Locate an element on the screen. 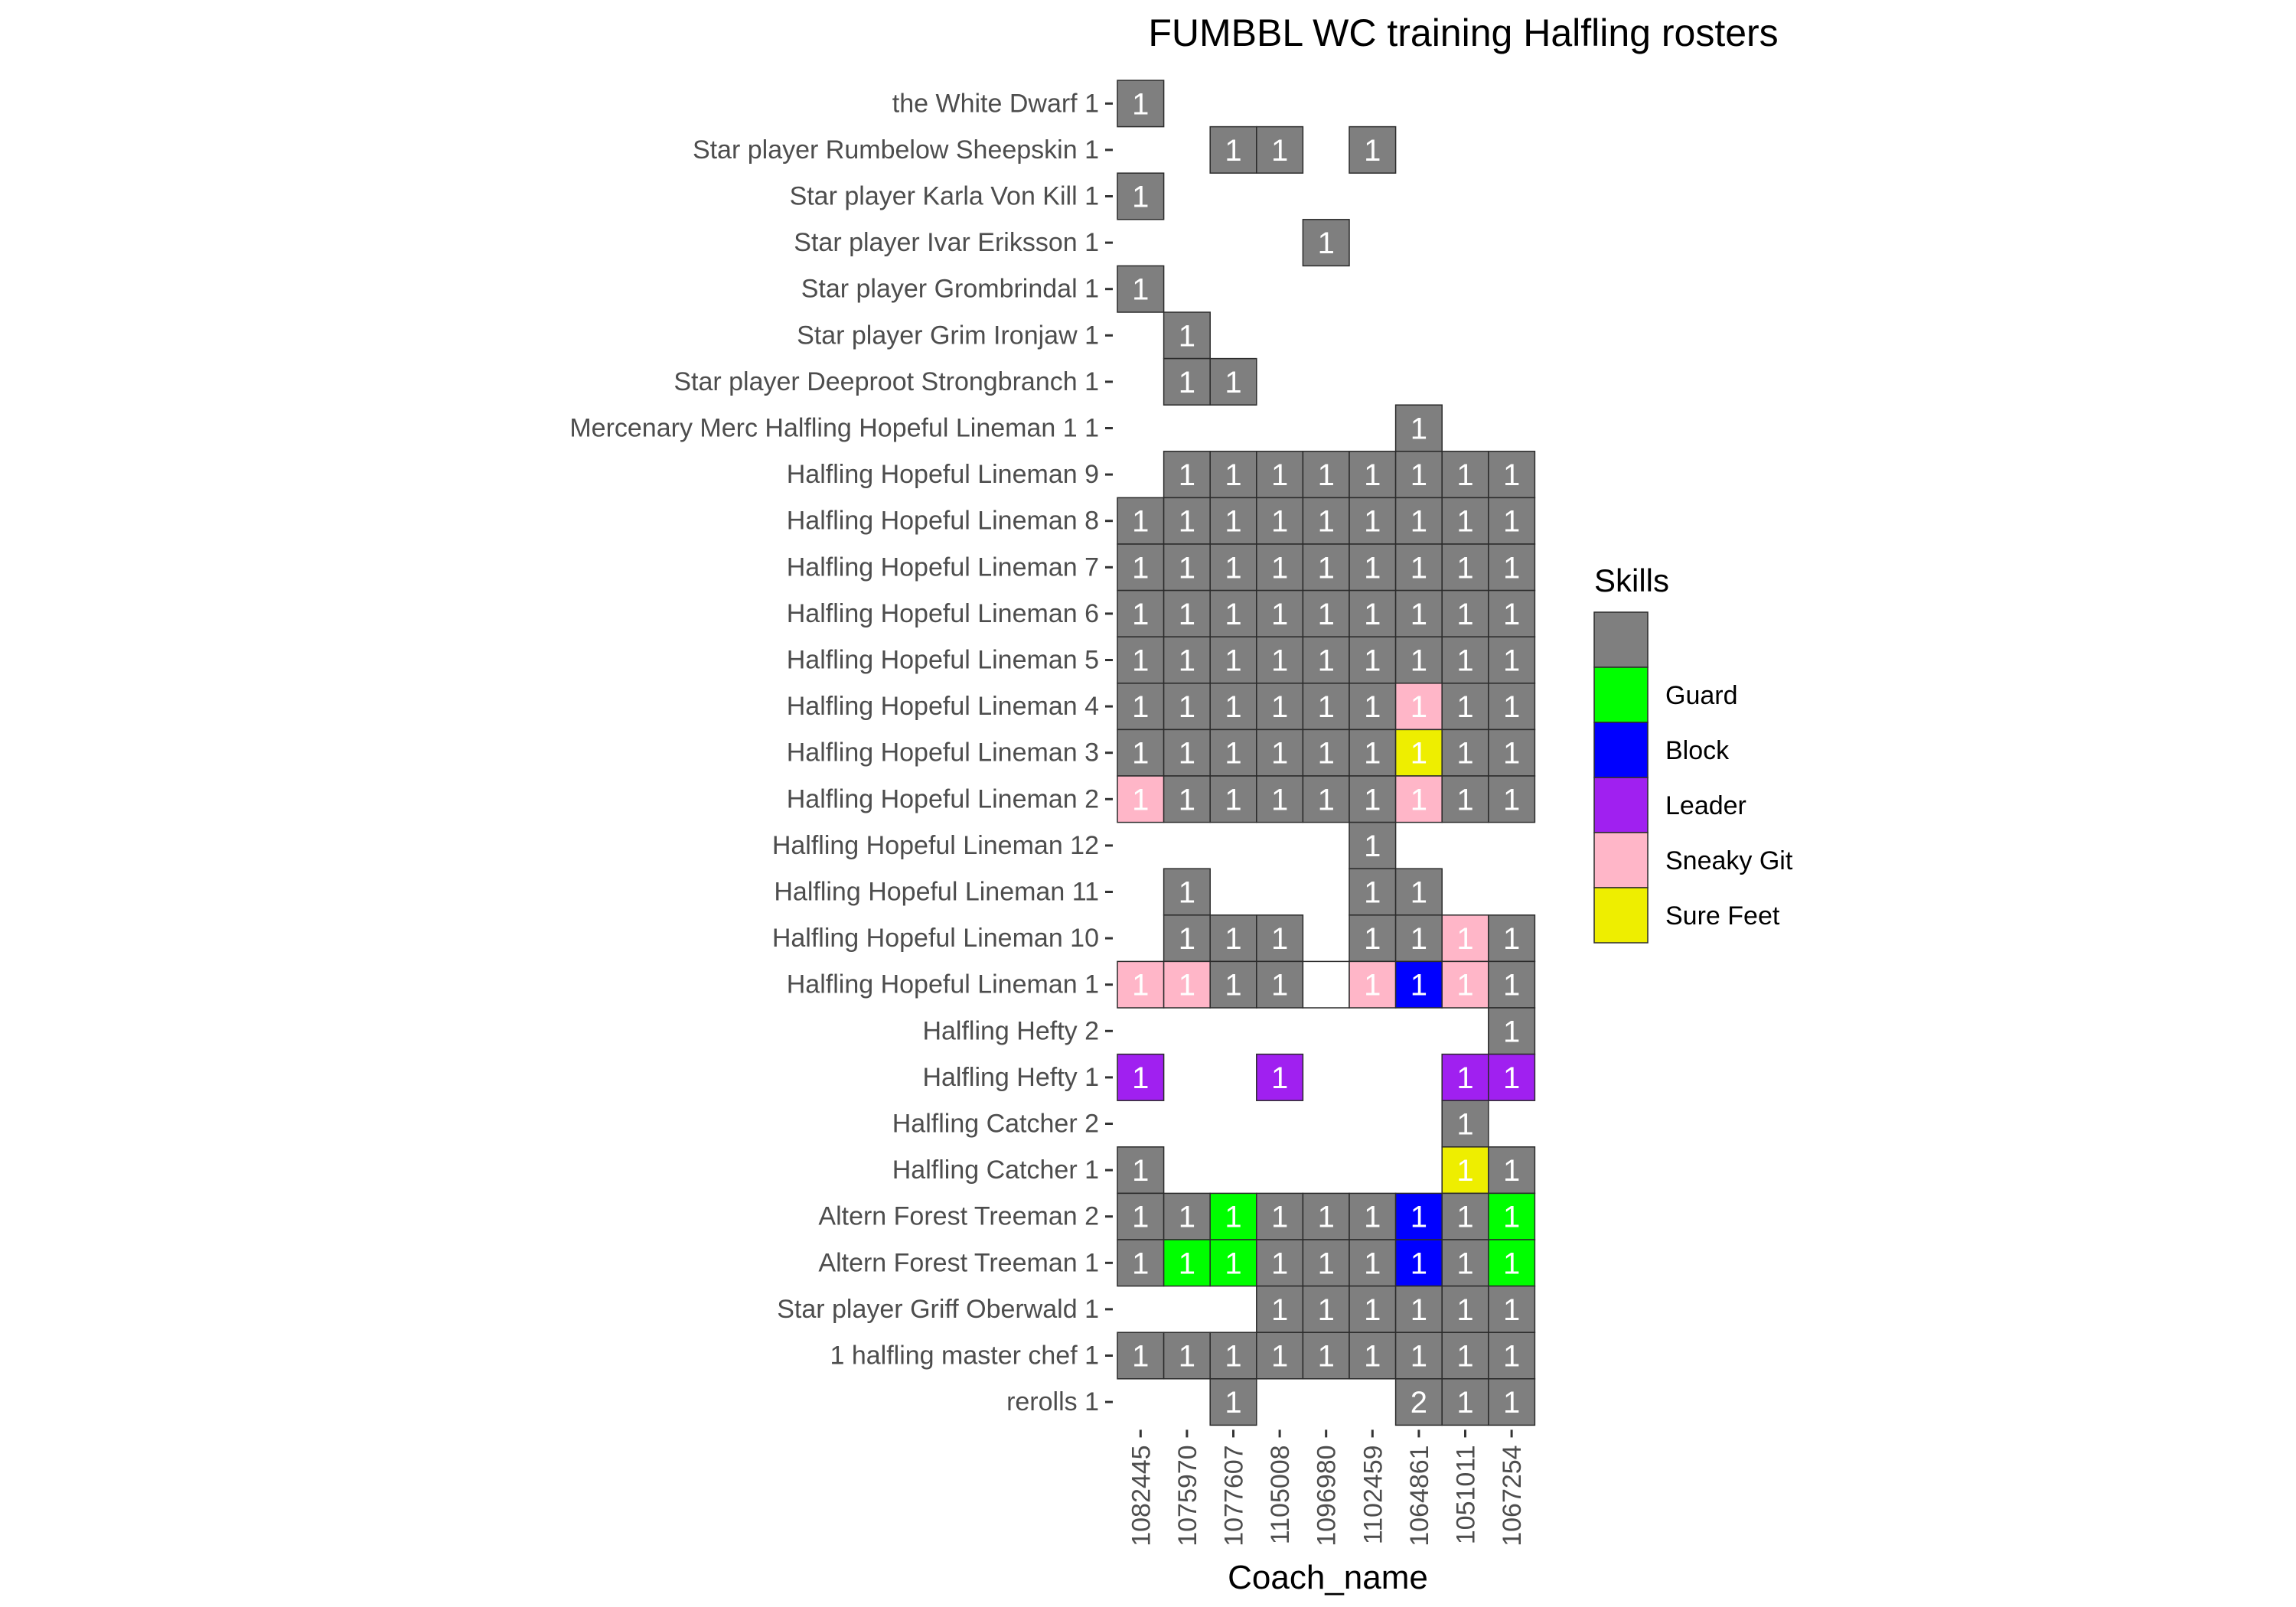 The width and height of the screenshot is (2296, 1607). y-tick-label: Star player Ivar Eriksson 1 is located at coordinates (946, 242).